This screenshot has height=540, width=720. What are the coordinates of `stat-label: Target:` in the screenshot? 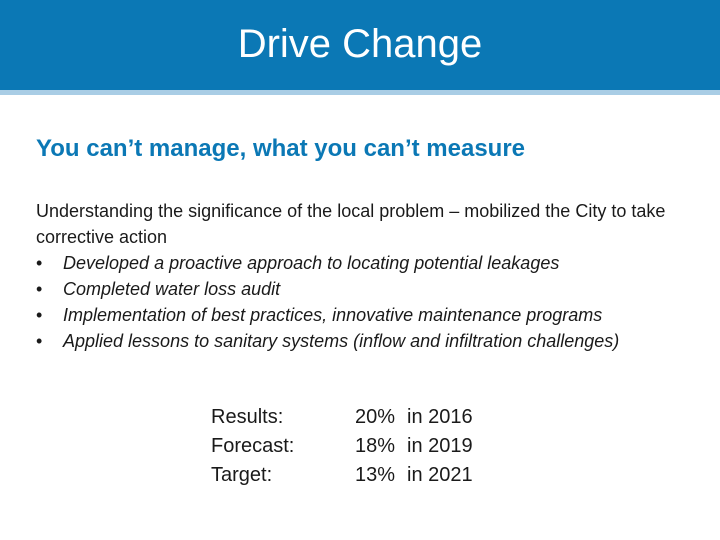 It's located at (242, 475).